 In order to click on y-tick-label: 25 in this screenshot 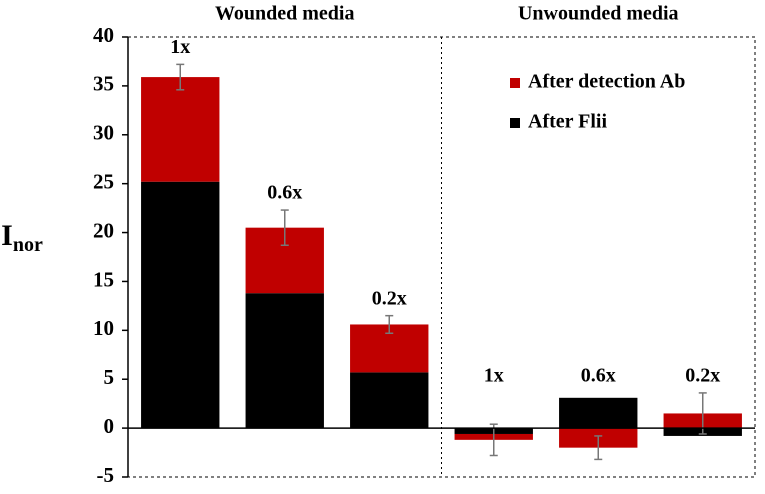, I will do `click(103, 181)`.